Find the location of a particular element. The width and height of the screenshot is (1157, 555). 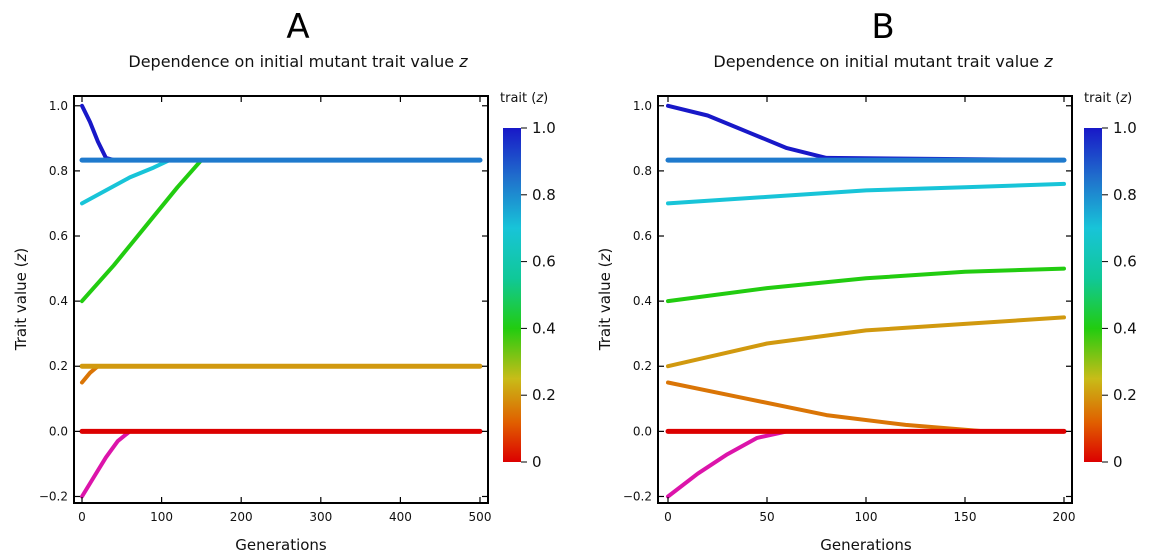

x-tick-label: 150 is located at coordinates (965, 517).